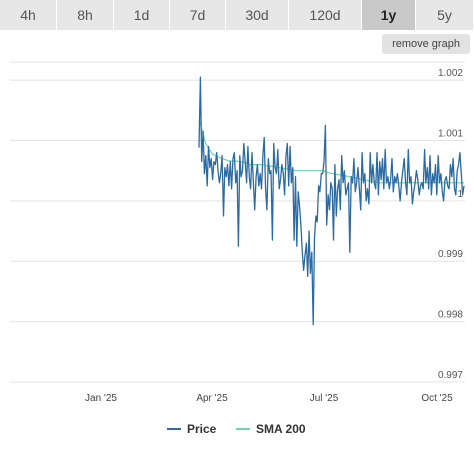 Image resolution: width=474 pixels, height=455 pixels. What do you see at coordinates (325, 15) in the screenshot?
I see `tab-5: 120d` at bounding box center [325, 15].